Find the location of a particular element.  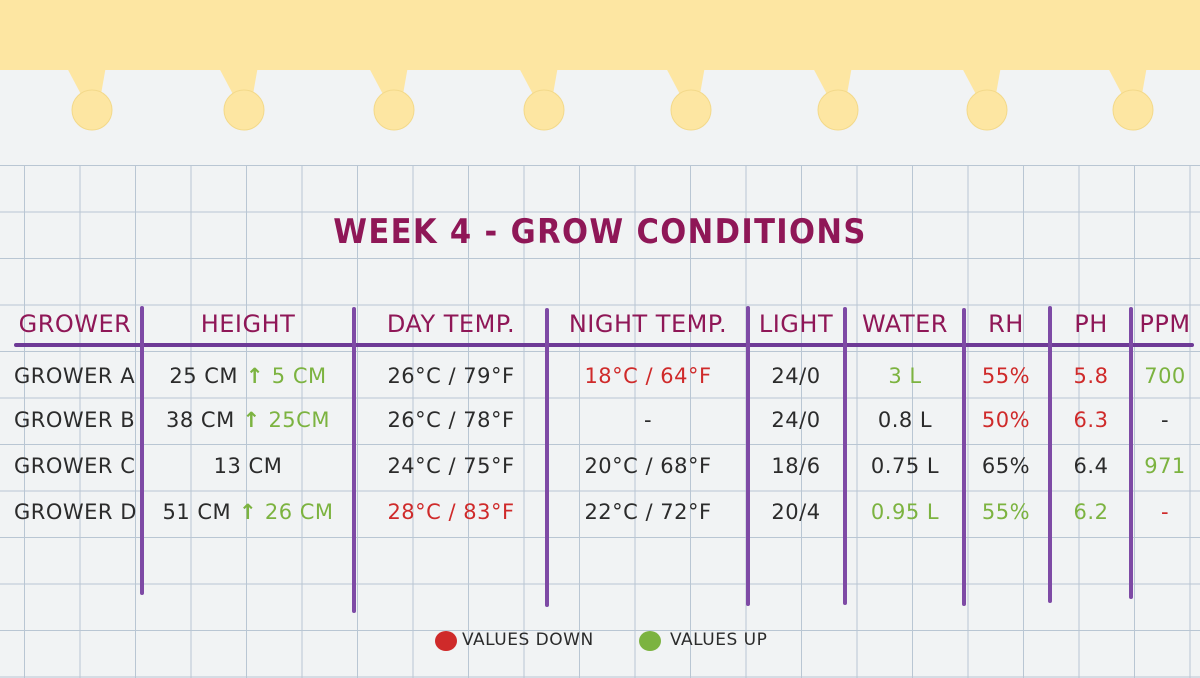

cell-day-temp: 24°C / 75°F is located at coordinates (451, 466).